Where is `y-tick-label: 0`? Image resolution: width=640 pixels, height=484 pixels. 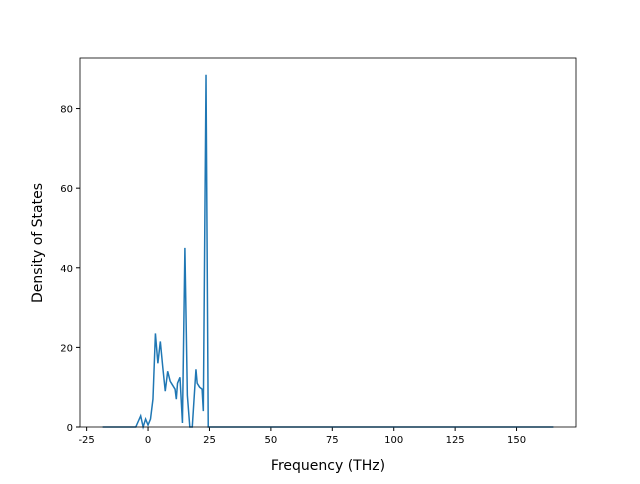 y-tick-label: 0 is located at coordinates (70, 428).